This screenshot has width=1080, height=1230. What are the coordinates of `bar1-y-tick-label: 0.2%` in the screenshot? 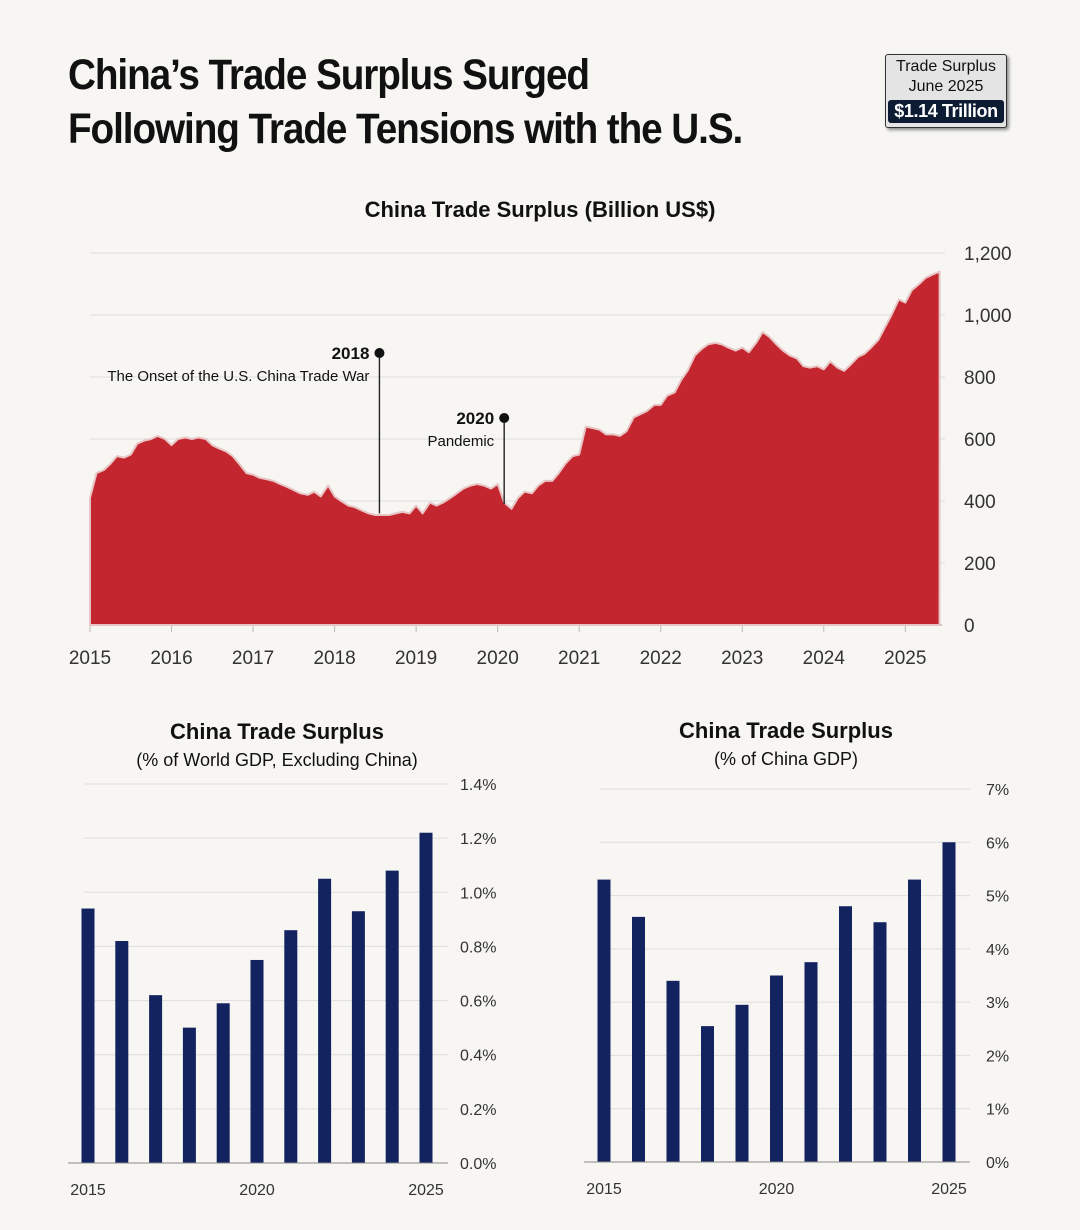 It's located at (478, 1110).